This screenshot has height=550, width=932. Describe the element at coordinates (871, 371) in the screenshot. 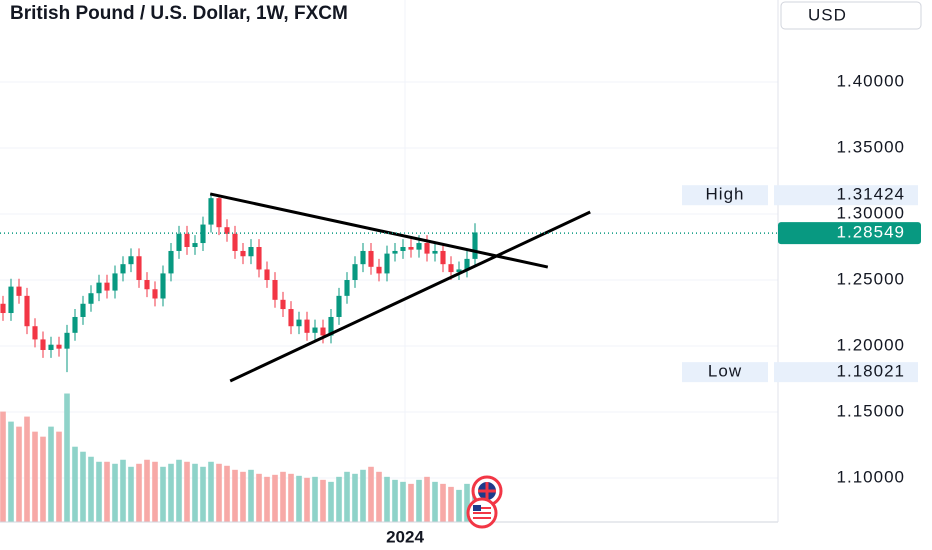

I see `price-label-value: 1.18021` at that location.